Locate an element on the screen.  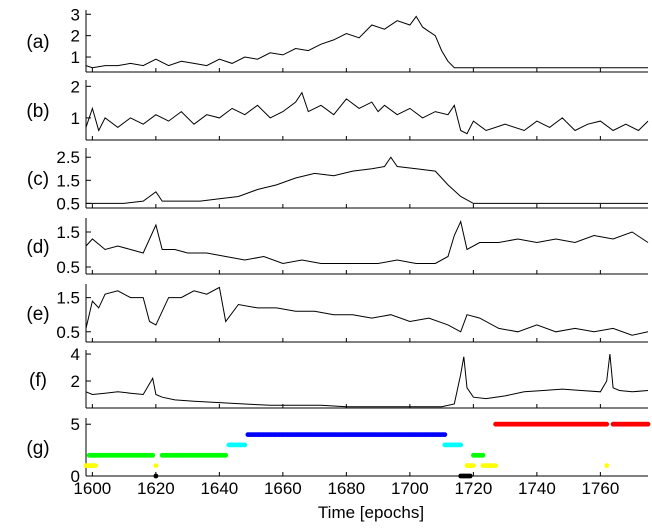
panel-label: (d) is located at coordinates (37, 247).